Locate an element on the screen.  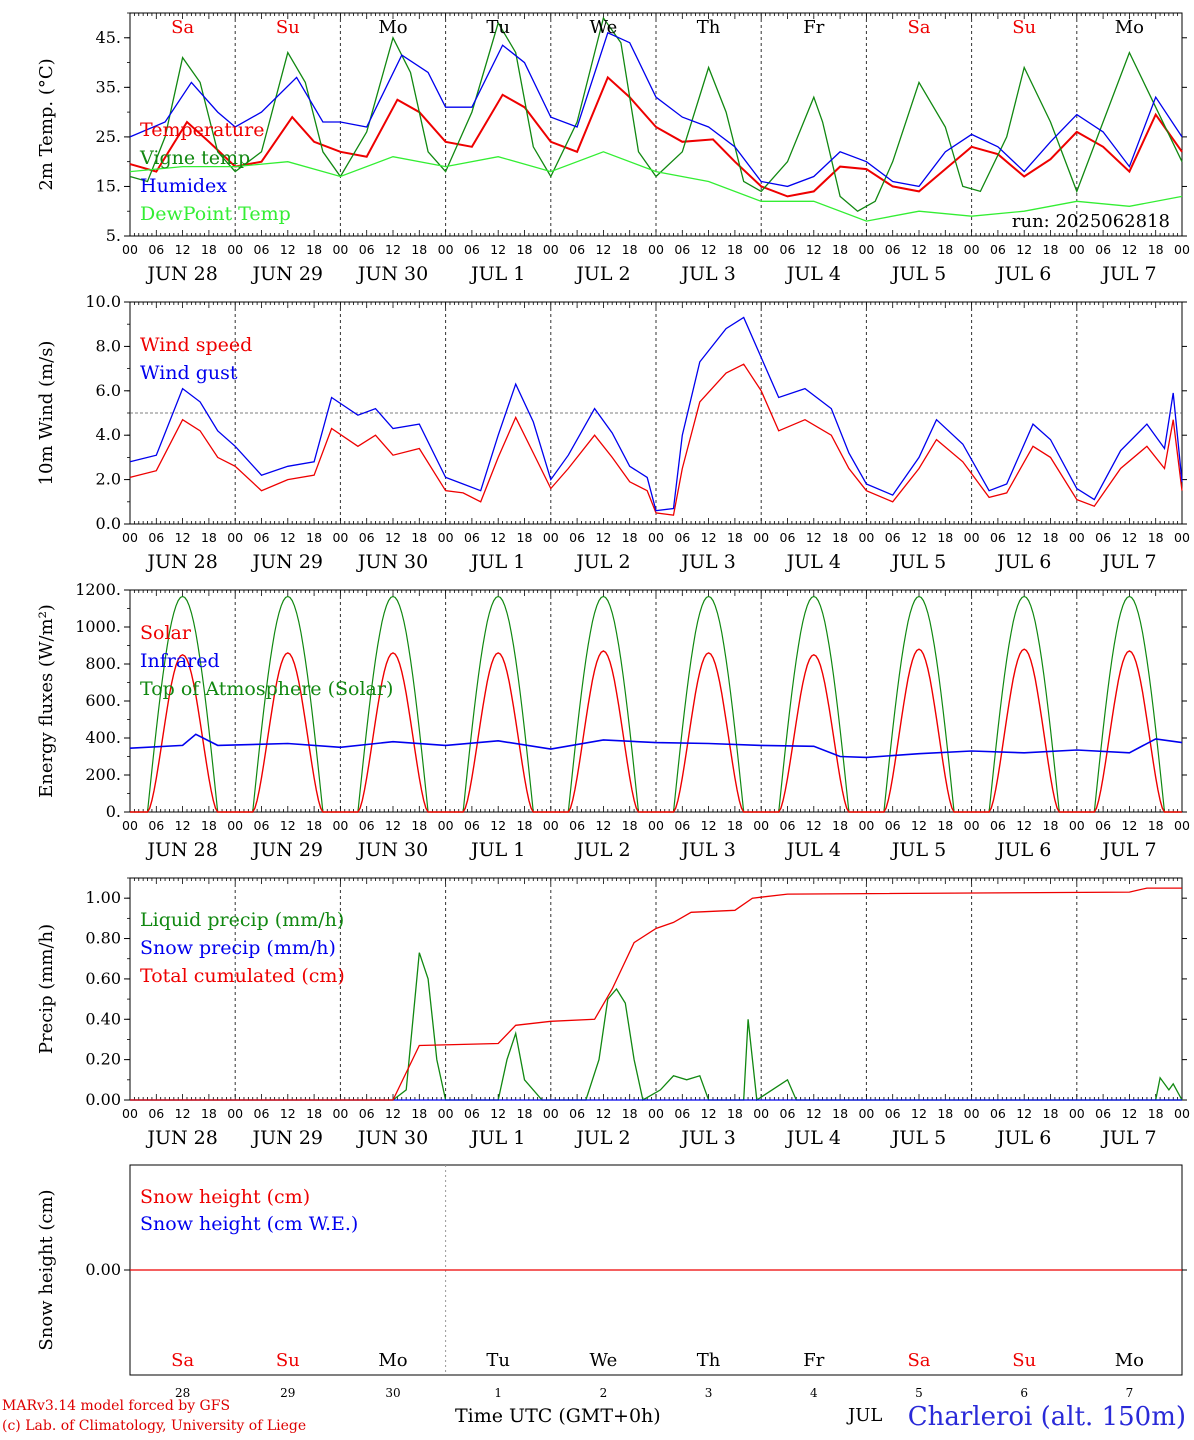
date-label: JUL 7 is located at coordinates (1128, 850).